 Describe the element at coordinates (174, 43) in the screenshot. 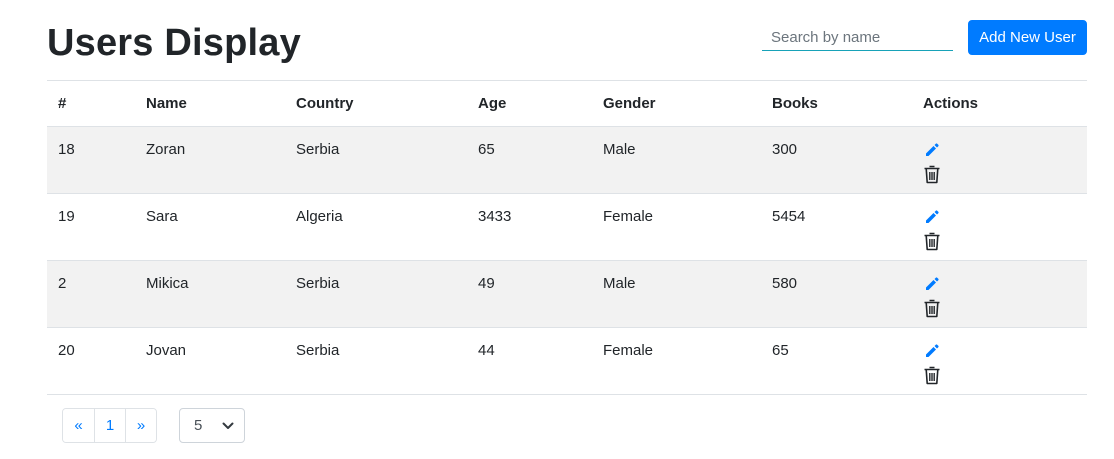

I see `page-title: Users Display` at that location.